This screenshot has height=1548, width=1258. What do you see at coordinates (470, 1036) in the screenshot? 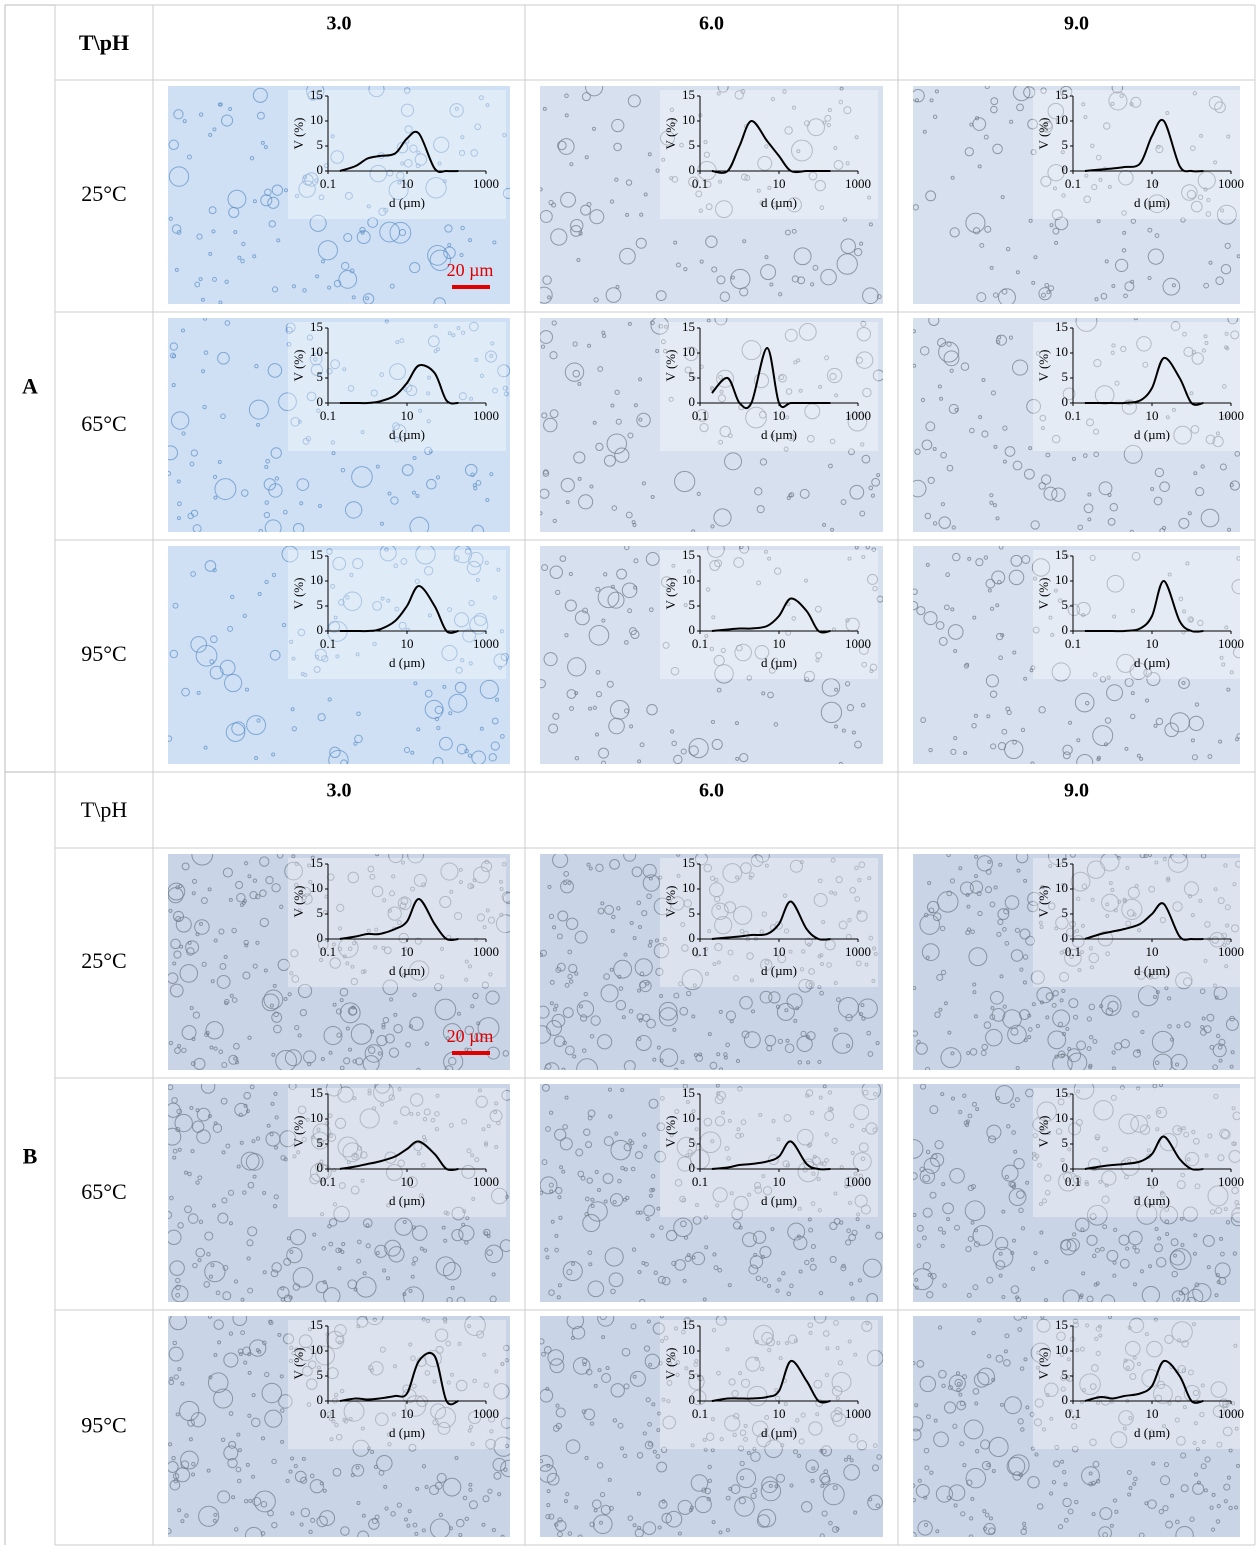
I see `scale-bar-label: 20 µm` at bounding box center [470, 1036].